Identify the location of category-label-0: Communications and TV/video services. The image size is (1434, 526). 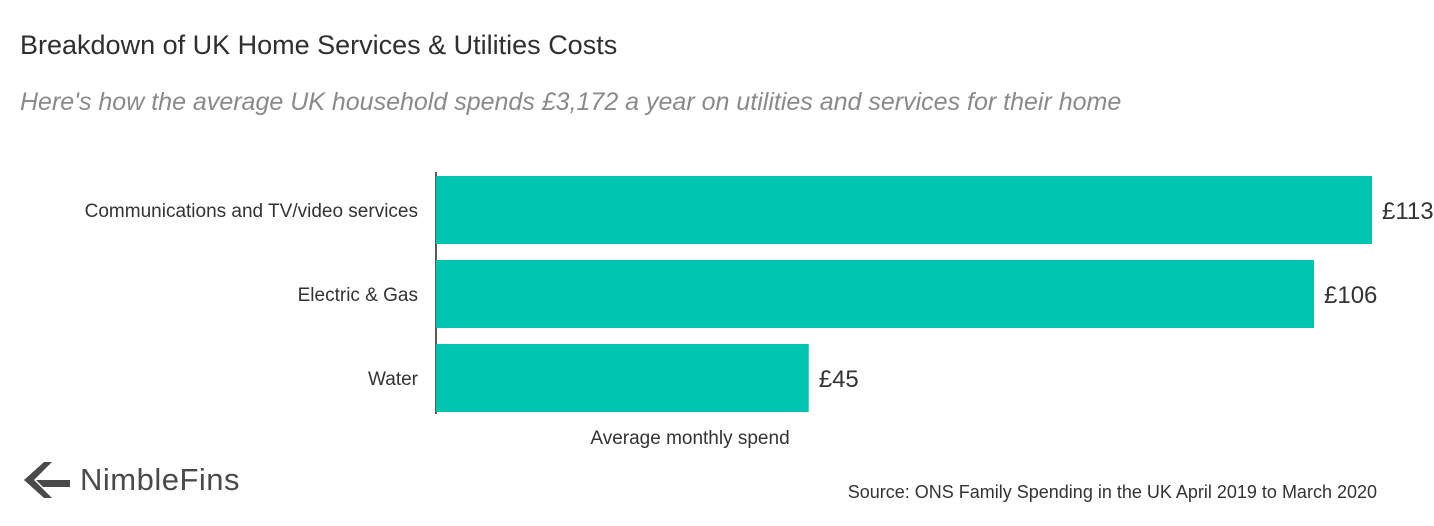
(251, 211).